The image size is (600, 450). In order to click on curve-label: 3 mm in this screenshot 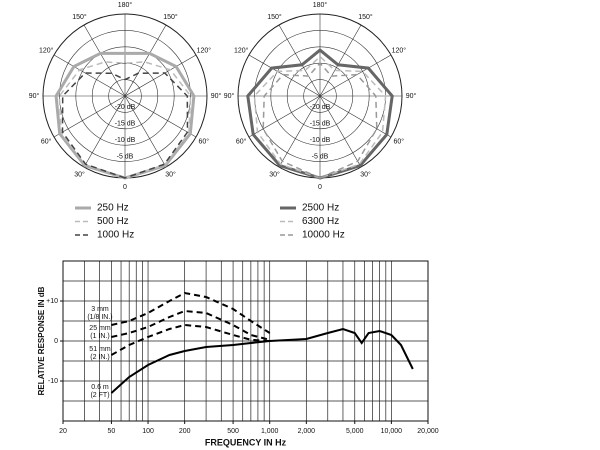, I will do `click(100, 309)`.